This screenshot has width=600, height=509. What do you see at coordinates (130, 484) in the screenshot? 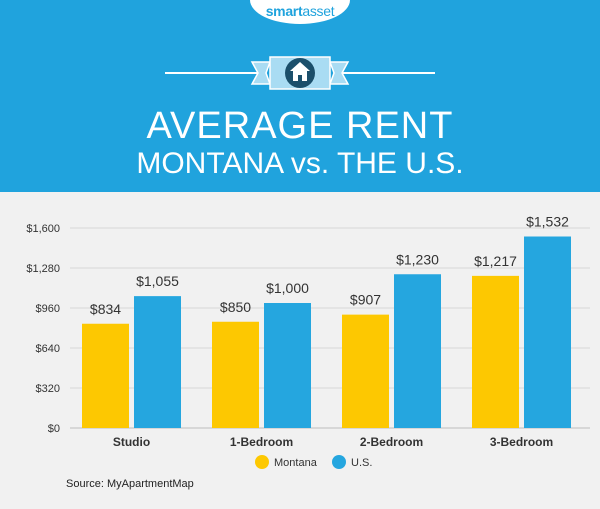
I see `source-note: Source: MyApartmentMap` at bounding box center [130, 484].